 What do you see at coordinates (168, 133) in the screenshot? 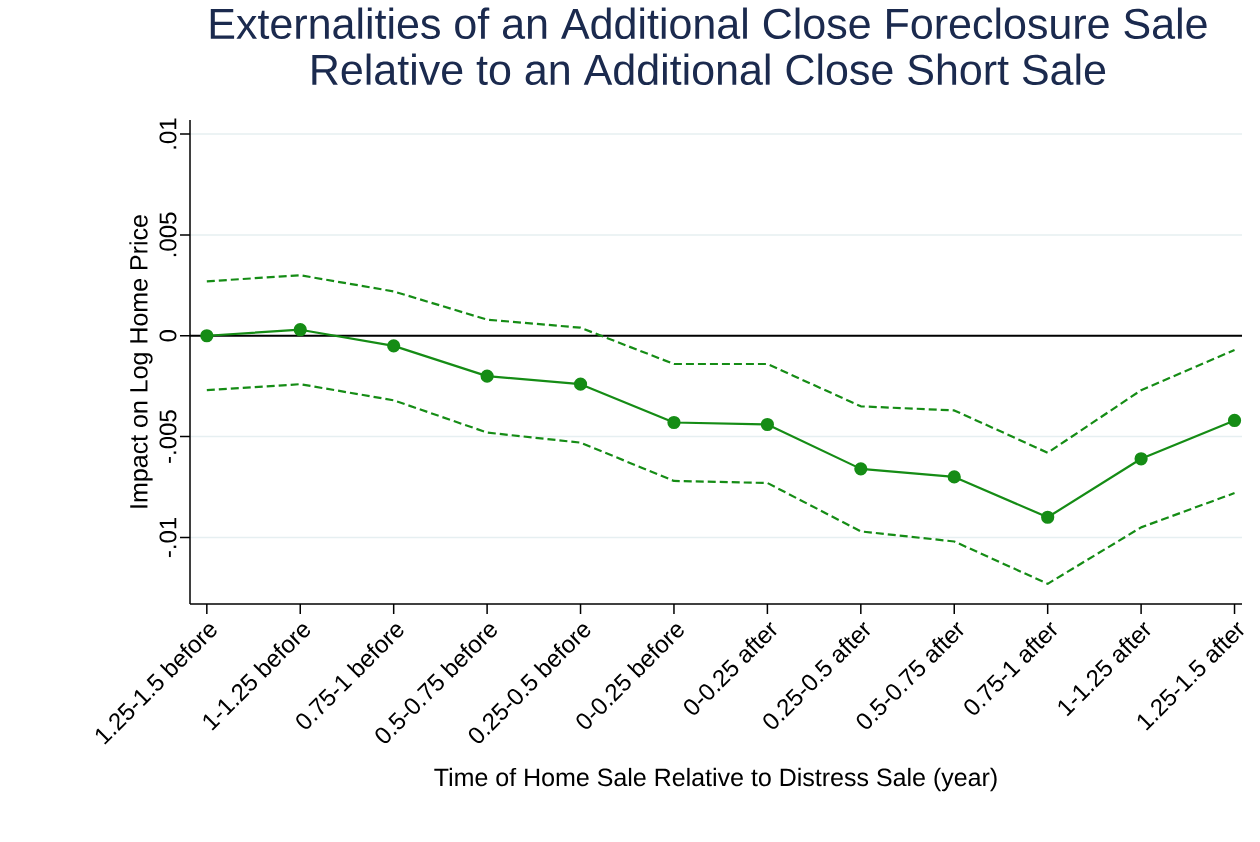
I see `y-tick-label: .01` at bounding box center [168, 133].